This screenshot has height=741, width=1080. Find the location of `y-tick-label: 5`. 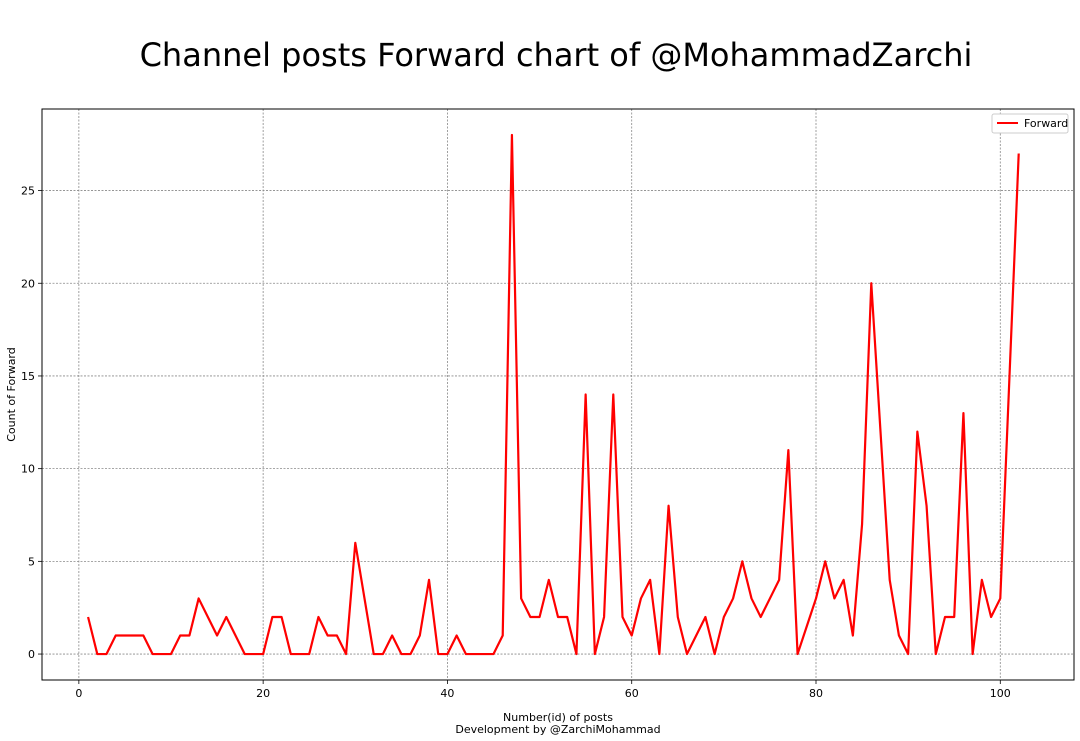

y-tick-label: 5 is located at coordinates (31, 561).